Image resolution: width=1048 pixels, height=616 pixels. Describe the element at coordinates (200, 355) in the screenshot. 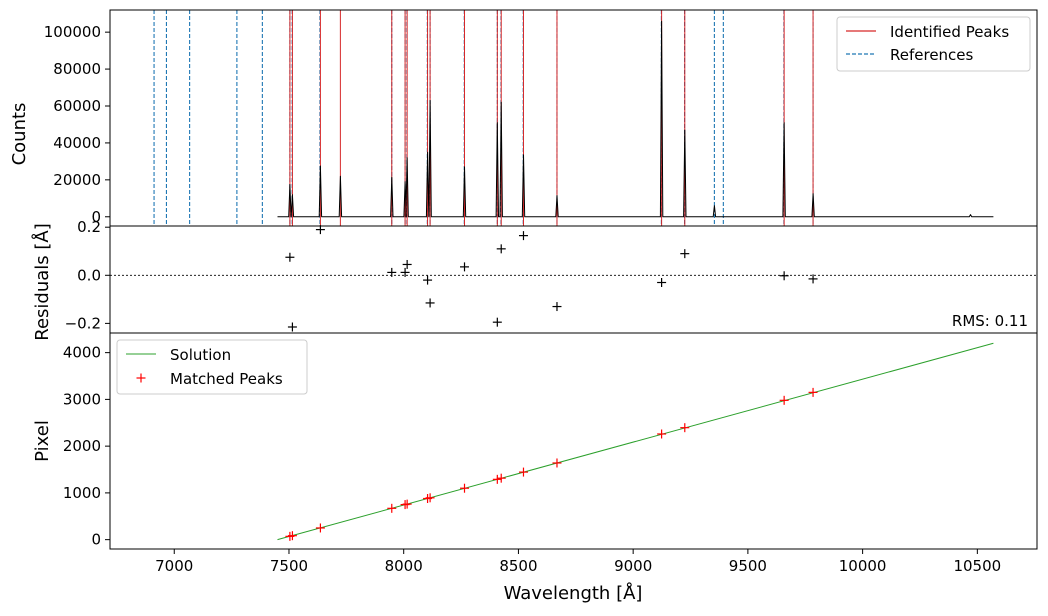

I see `legend-solution-label: Solution` at that location.